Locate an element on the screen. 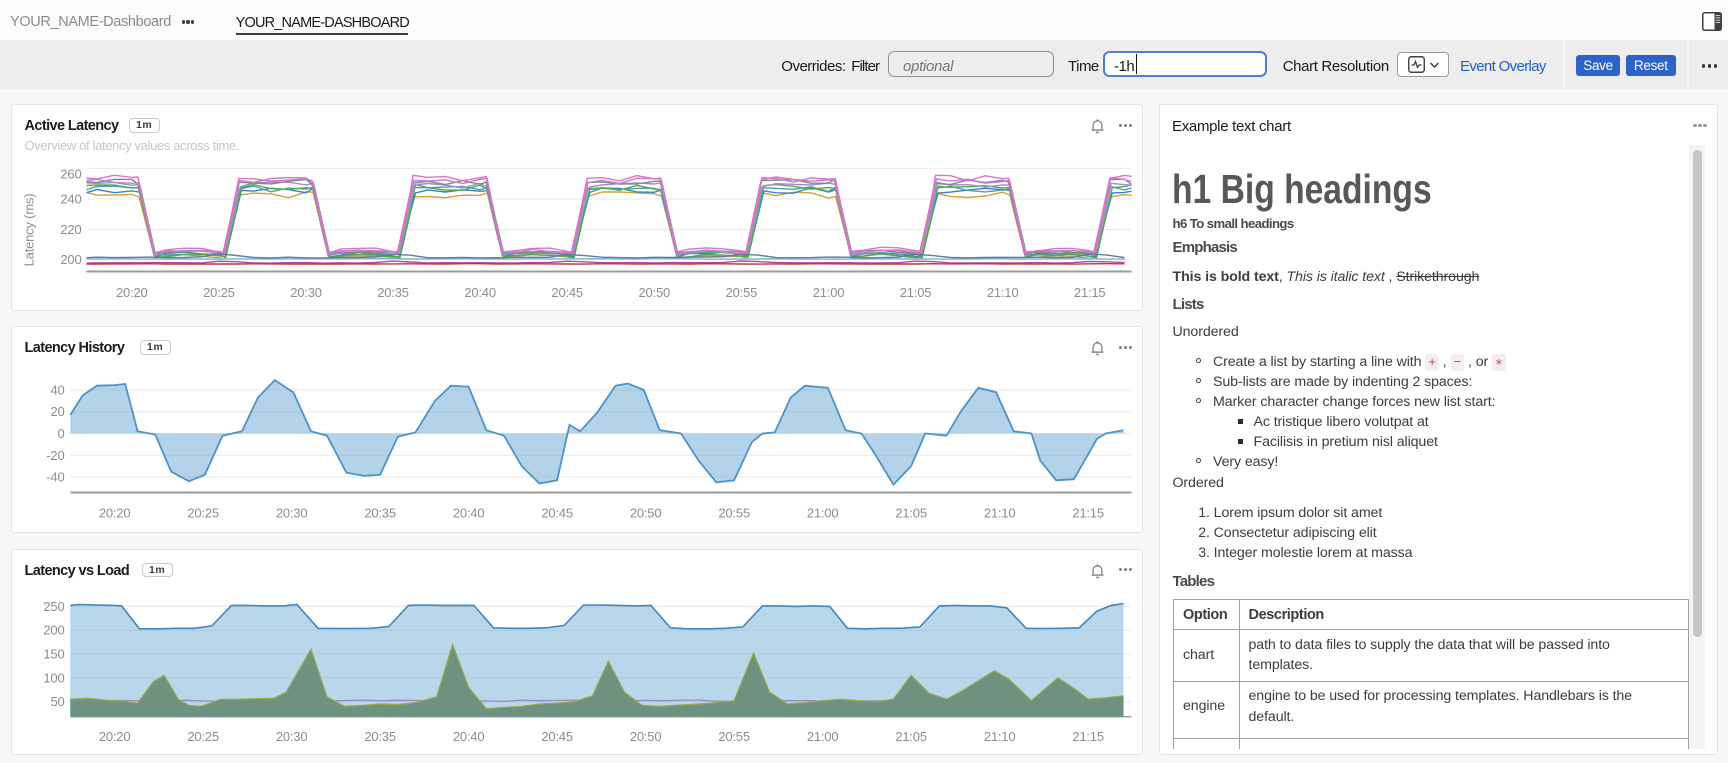  svg-text: 260 is located at coordinates (70, 174).